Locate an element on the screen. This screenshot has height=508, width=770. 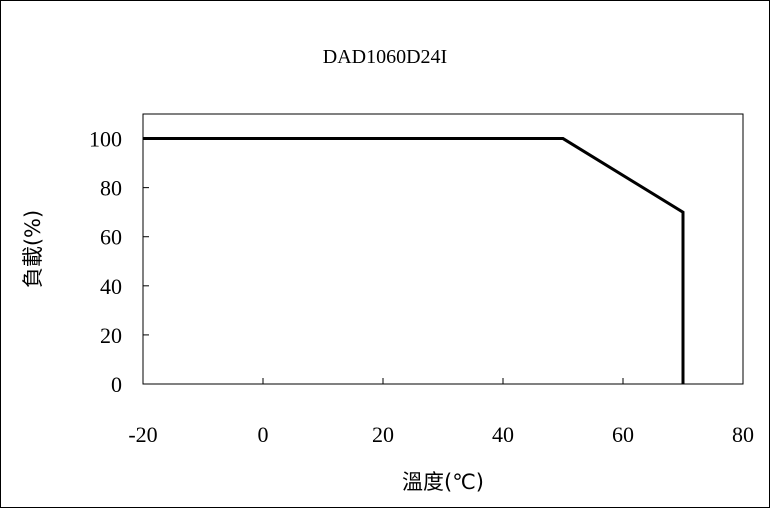
x-tick-label: 60 is located at coordinates (623, 434).